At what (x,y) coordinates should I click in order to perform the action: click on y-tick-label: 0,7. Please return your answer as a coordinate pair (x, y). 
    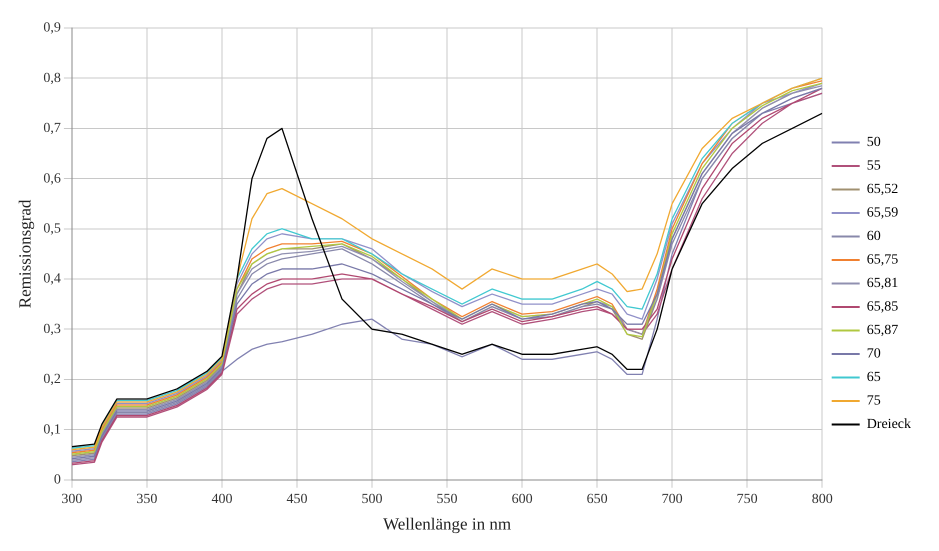
    Looking at the image, I should click on (52, 128).